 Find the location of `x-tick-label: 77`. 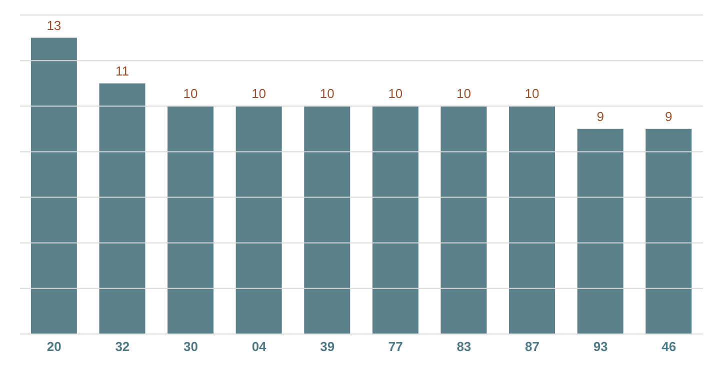

x-tick-label: 77 is located at coordinates (395, 346).